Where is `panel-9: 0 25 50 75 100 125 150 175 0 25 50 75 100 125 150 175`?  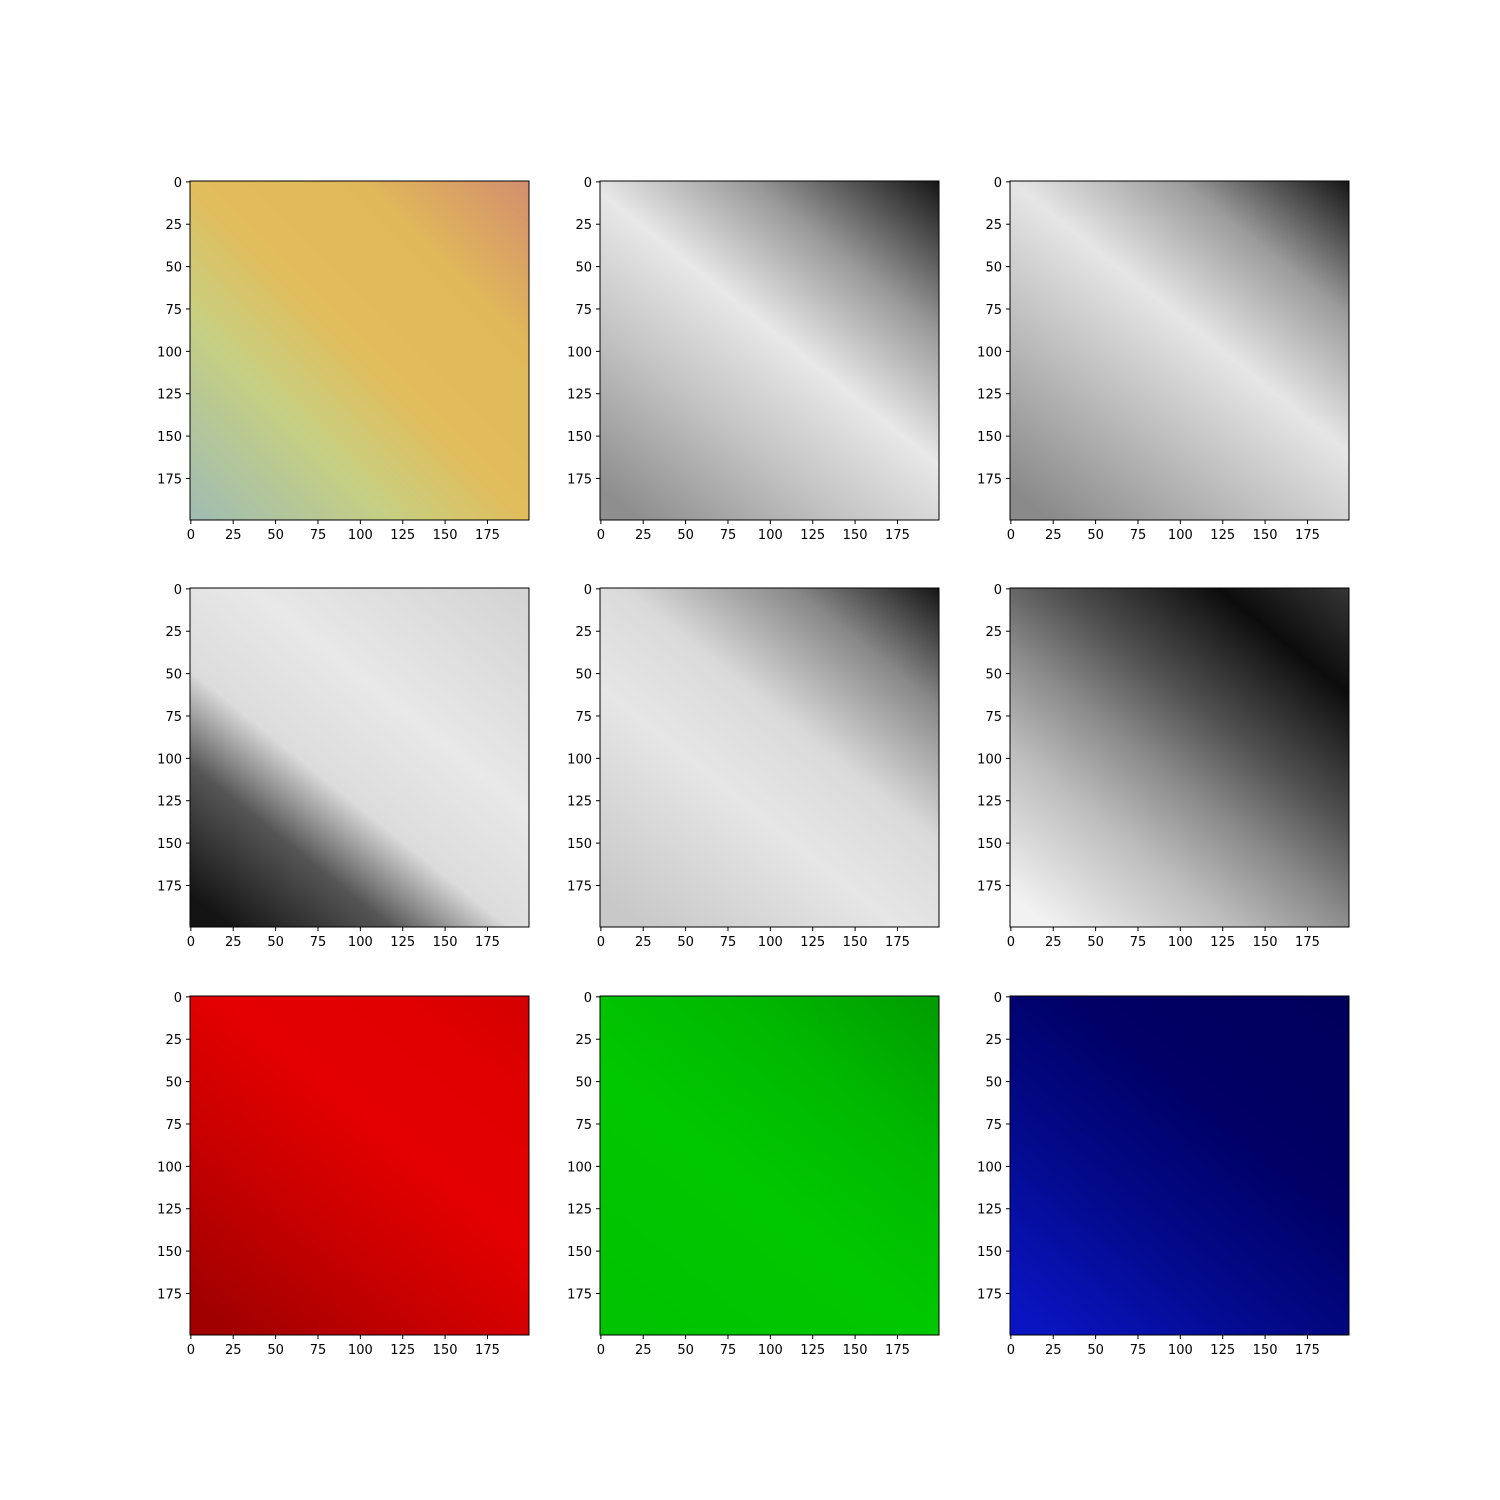
panel-9: 0 25 50 75 100 125 150 175 0 25 50 75 100 125 150 175 is located at coordinates (1163, 1174).